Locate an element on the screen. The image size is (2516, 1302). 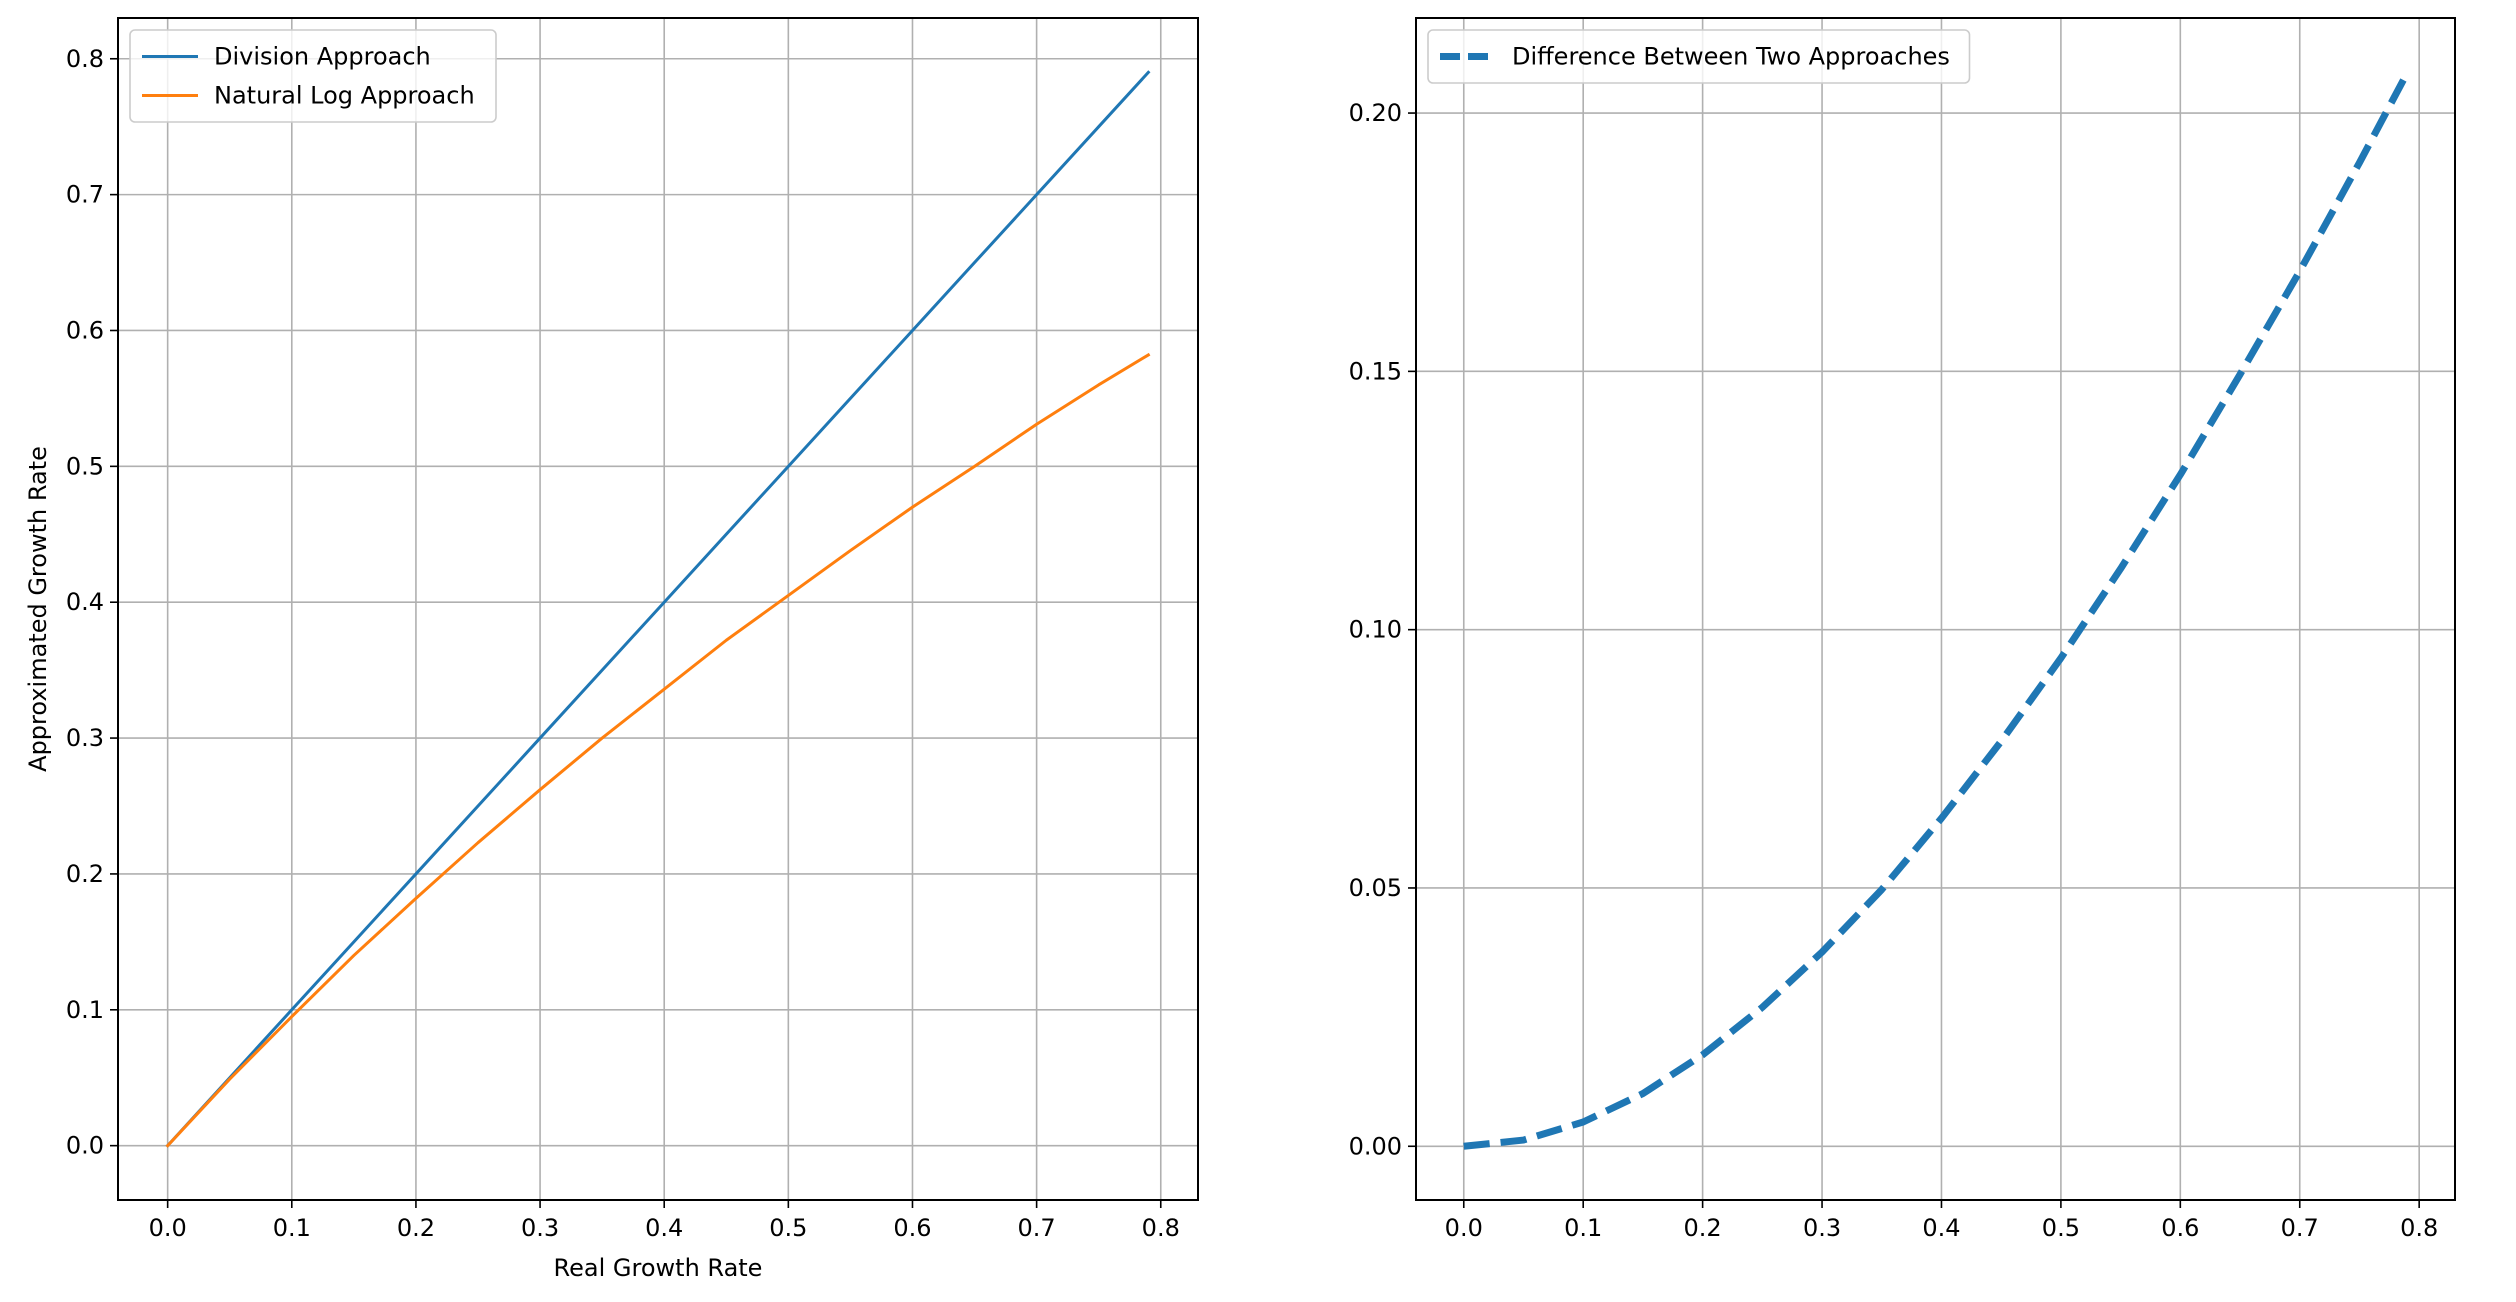
left-y-axis-label: Approximated Growth Rate is located at coordinates (38, 609).